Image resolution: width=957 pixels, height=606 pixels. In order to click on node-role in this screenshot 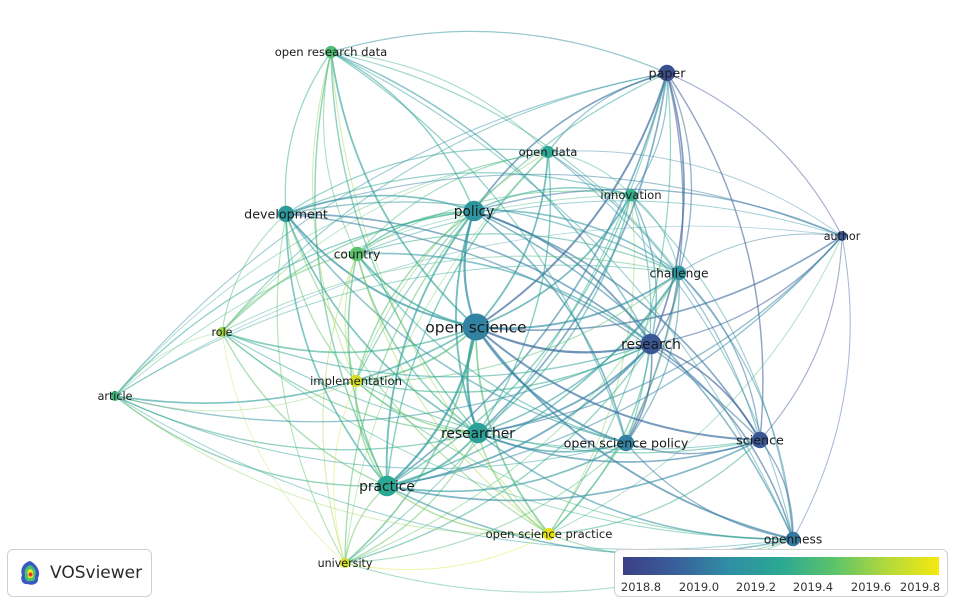, I will do `click(222, 332)`.